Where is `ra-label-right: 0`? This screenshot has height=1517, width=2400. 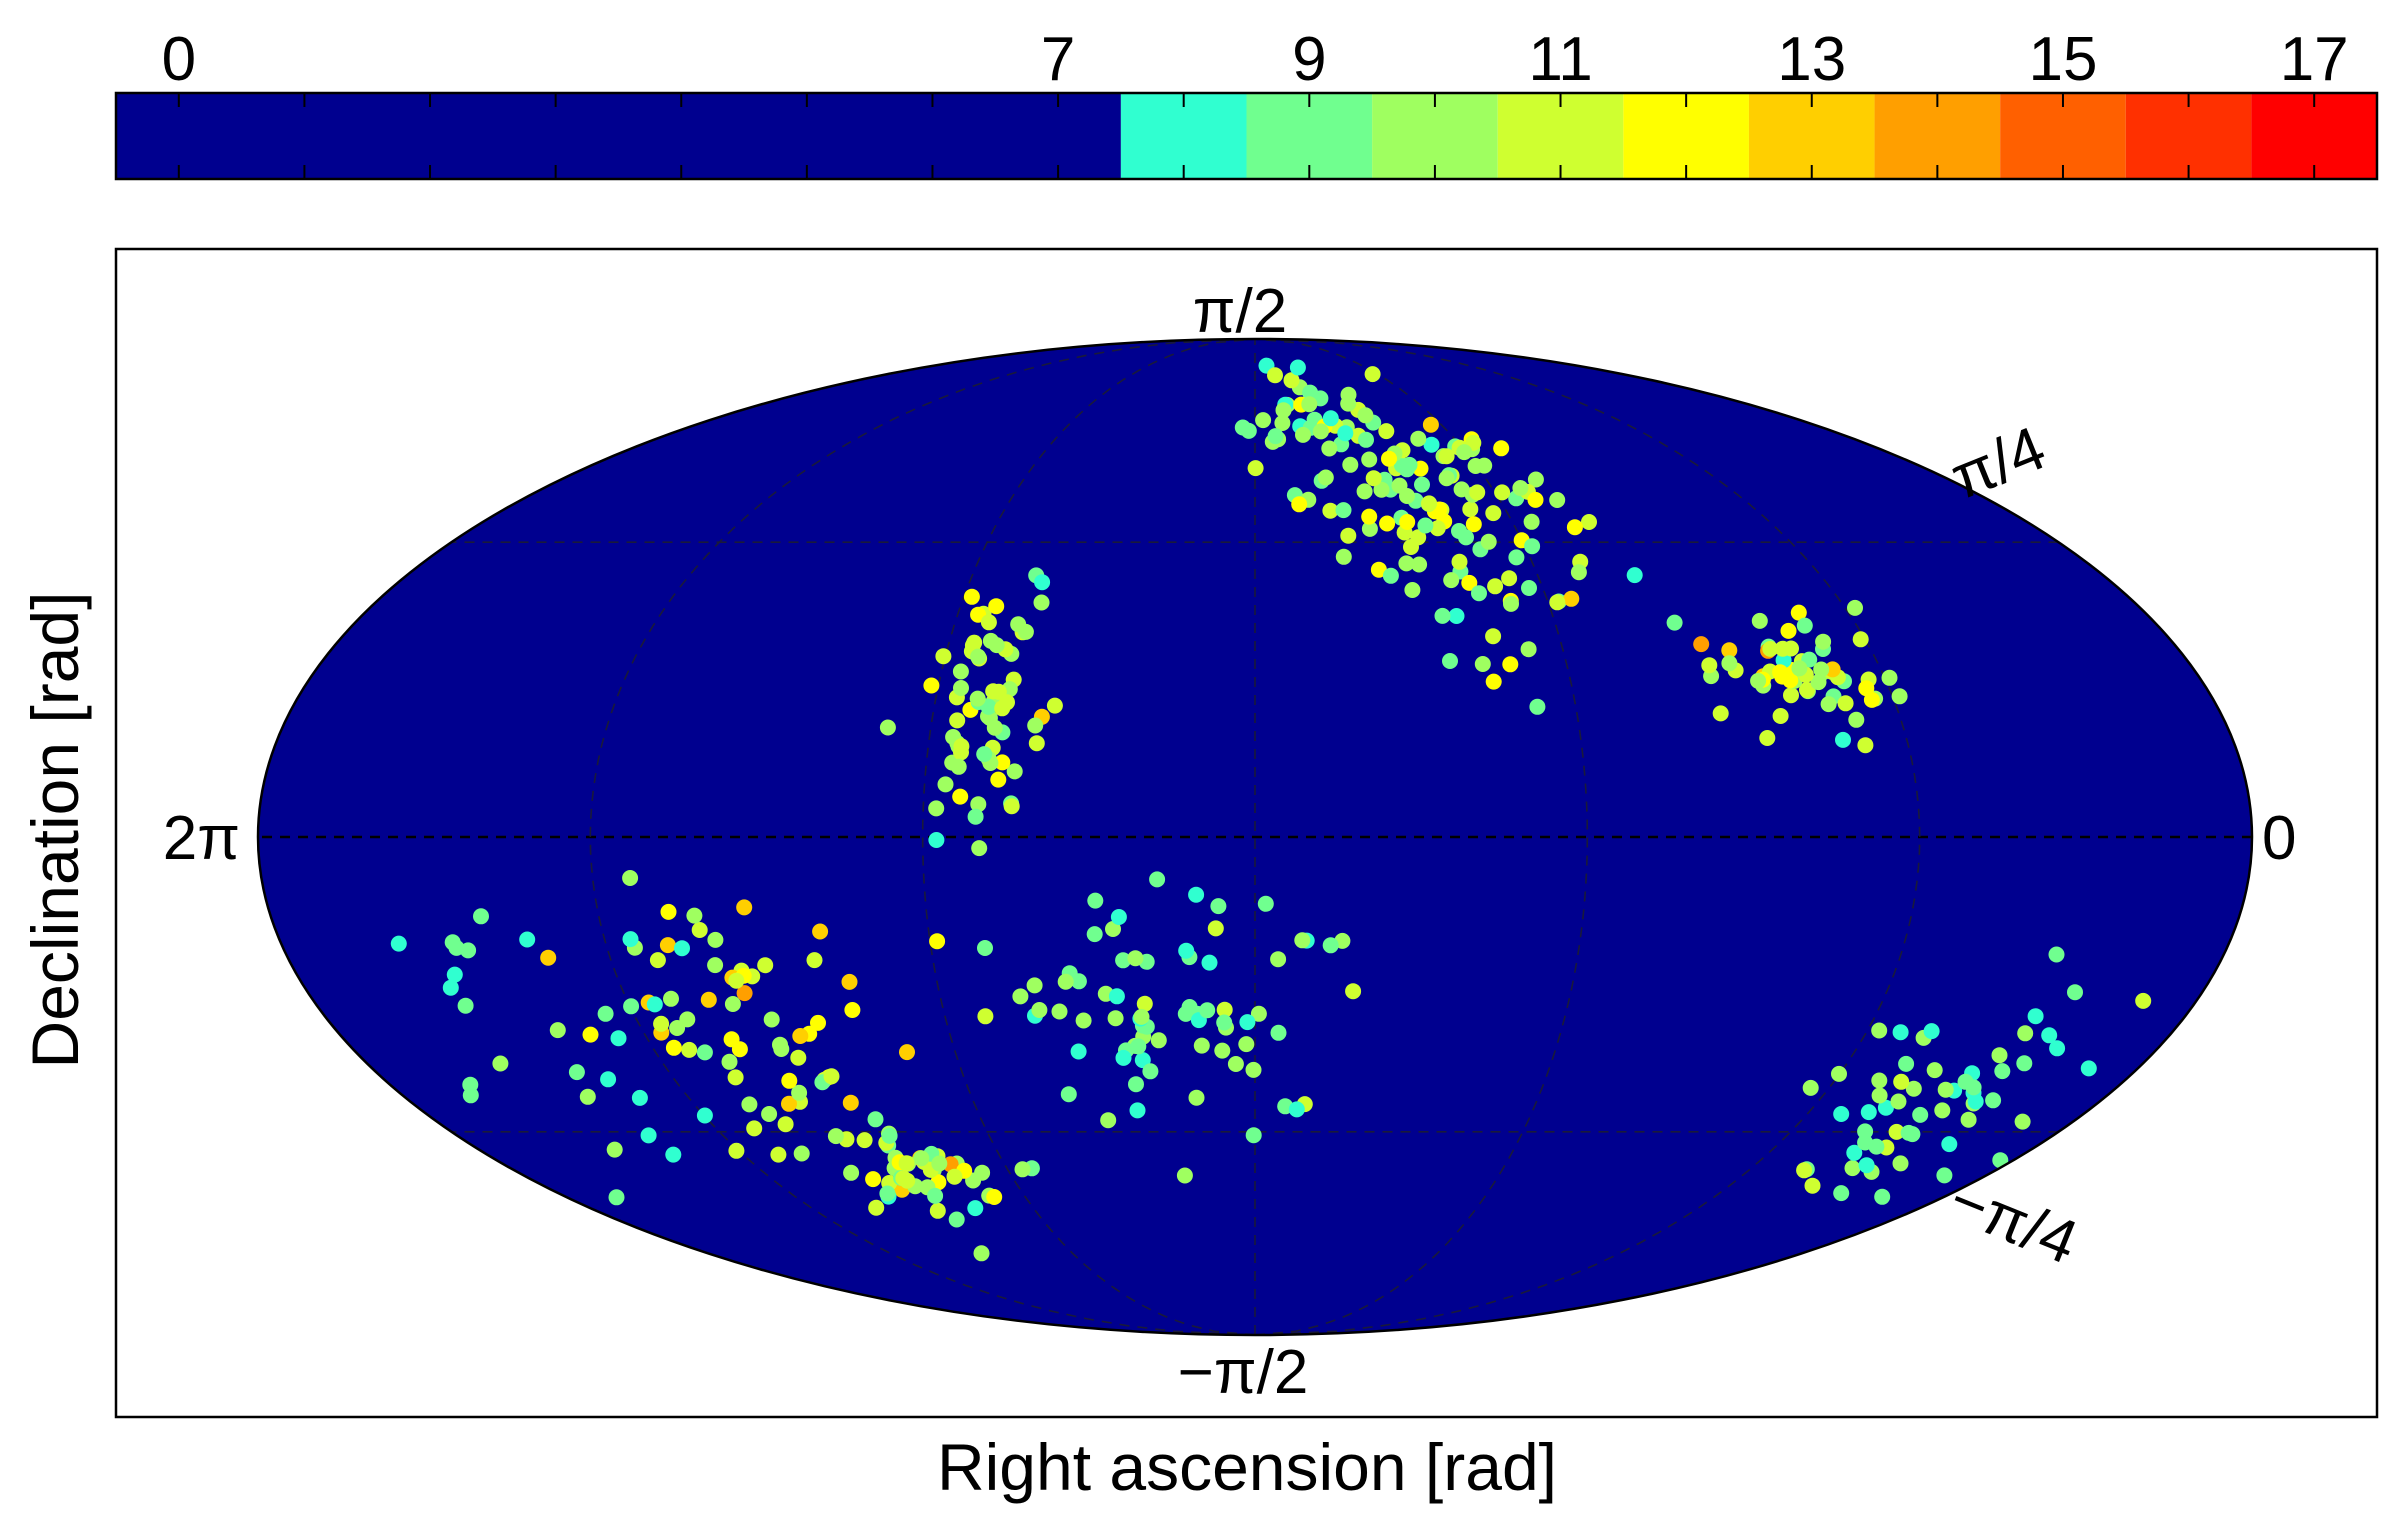 ra-label-right: 0 is located at coordinates (2279, 838).